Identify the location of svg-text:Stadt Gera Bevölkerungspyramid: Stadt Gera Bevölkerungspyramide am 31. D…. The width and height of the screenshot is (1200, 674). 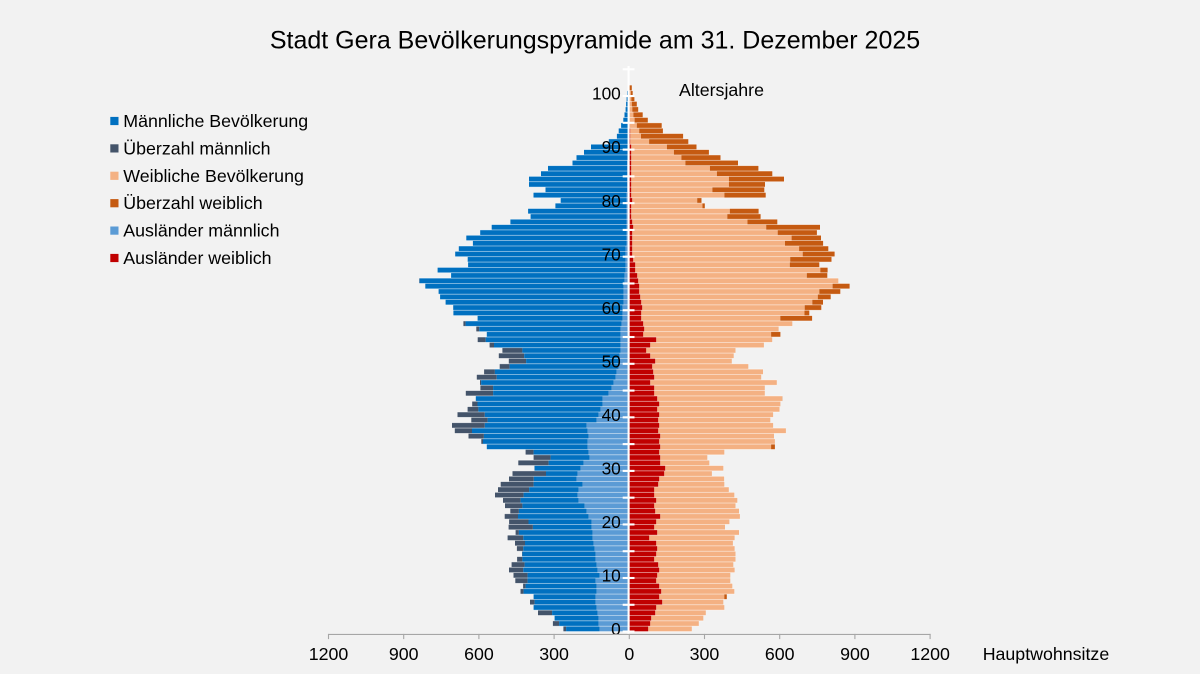
(595, 40).